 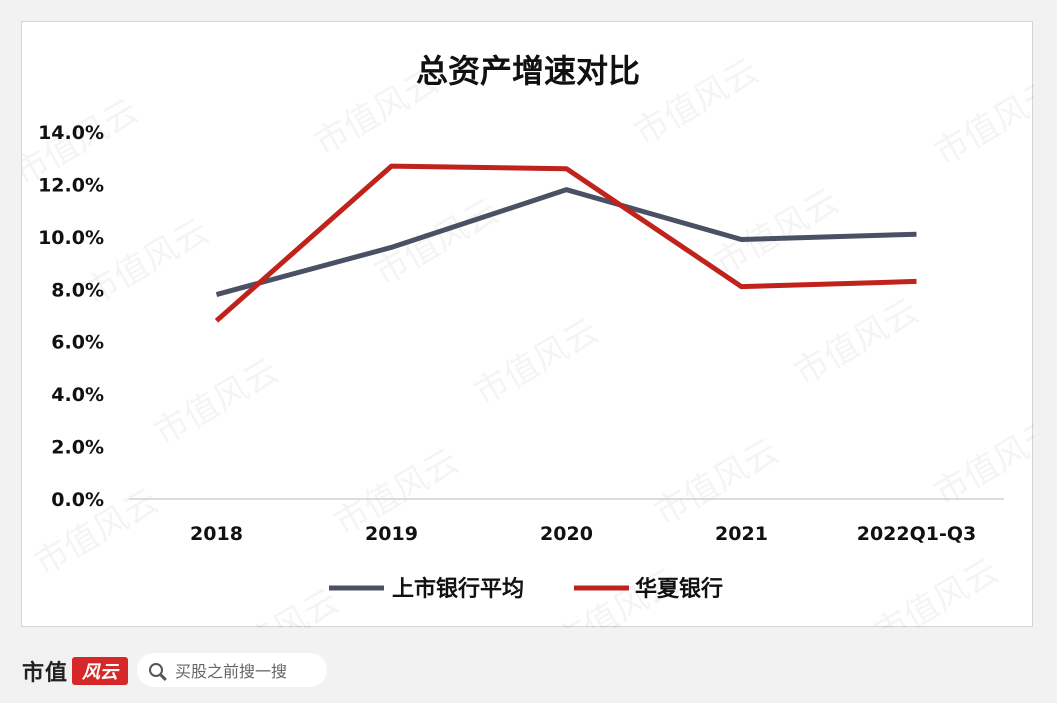 I want to click on footer-bar: 市值 风云 买股之前搜一搜, so click(x=528, y=670).